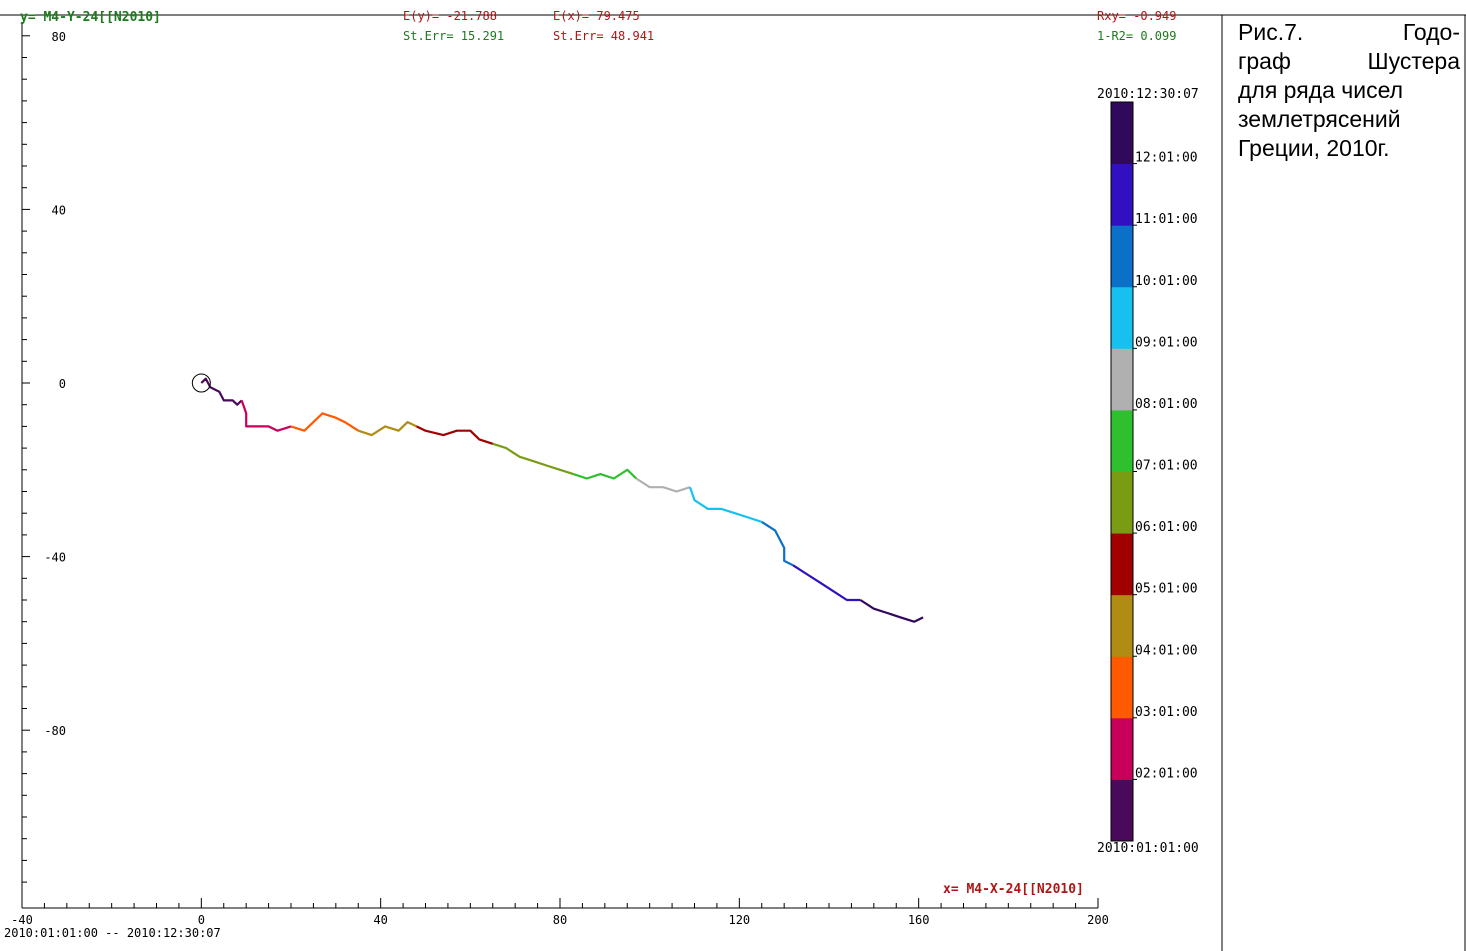 The width and height of the screenshot is (1466, 951). I want to click on x-tick-label: 120, so click(739, 920).